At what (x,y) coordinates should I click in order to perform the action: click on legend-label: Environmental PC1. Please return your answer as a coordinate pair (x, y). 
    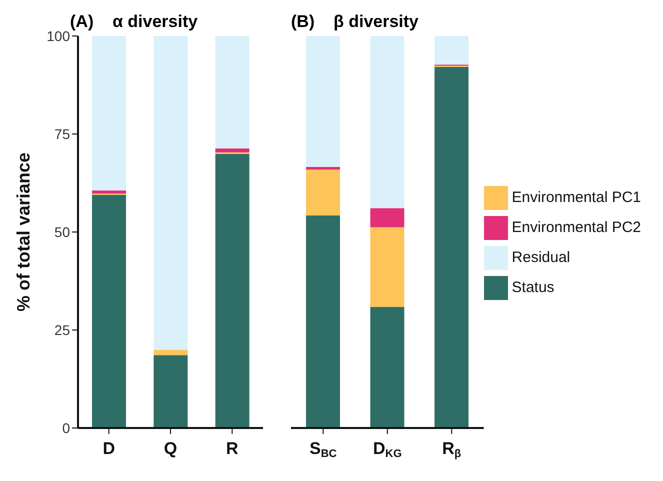
    Looking at the image, I should click on (576, 197).